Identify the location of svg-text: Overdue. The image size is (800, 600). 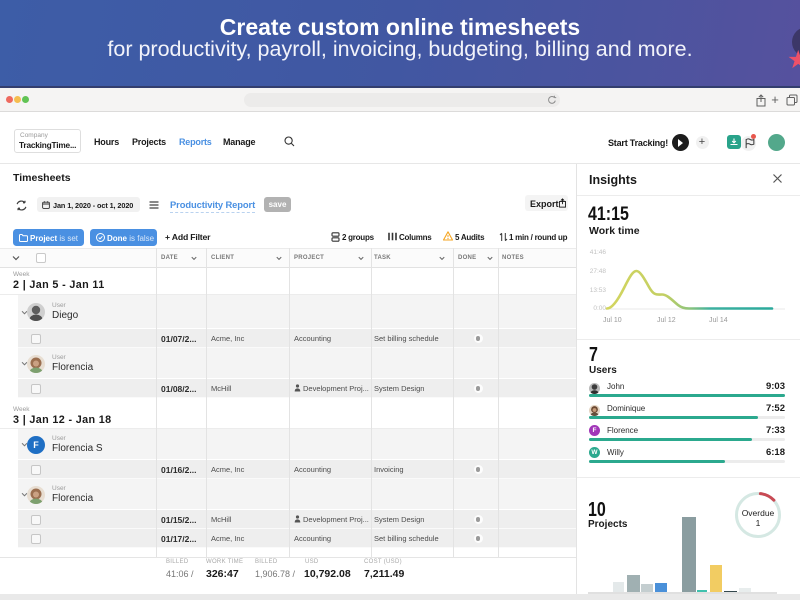
(758, 513).